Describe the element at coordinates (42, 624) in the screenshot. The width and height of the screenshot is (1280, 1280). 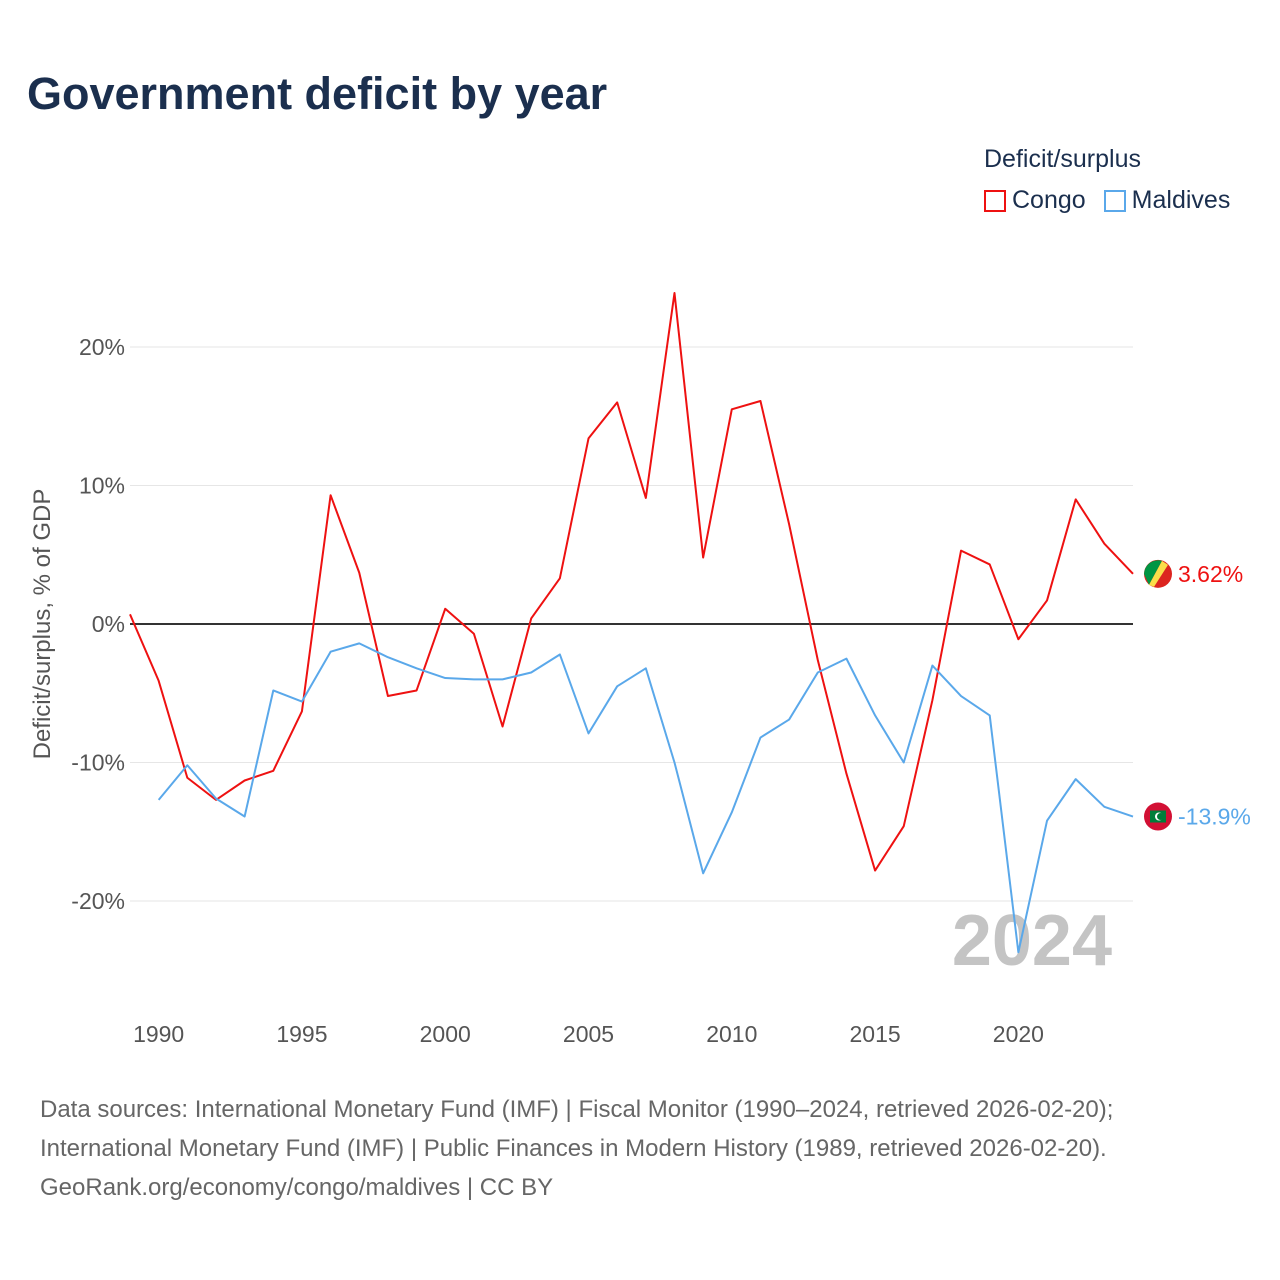
I see `y-axis-label: Deficit/surplus, % of GDP` at that location.